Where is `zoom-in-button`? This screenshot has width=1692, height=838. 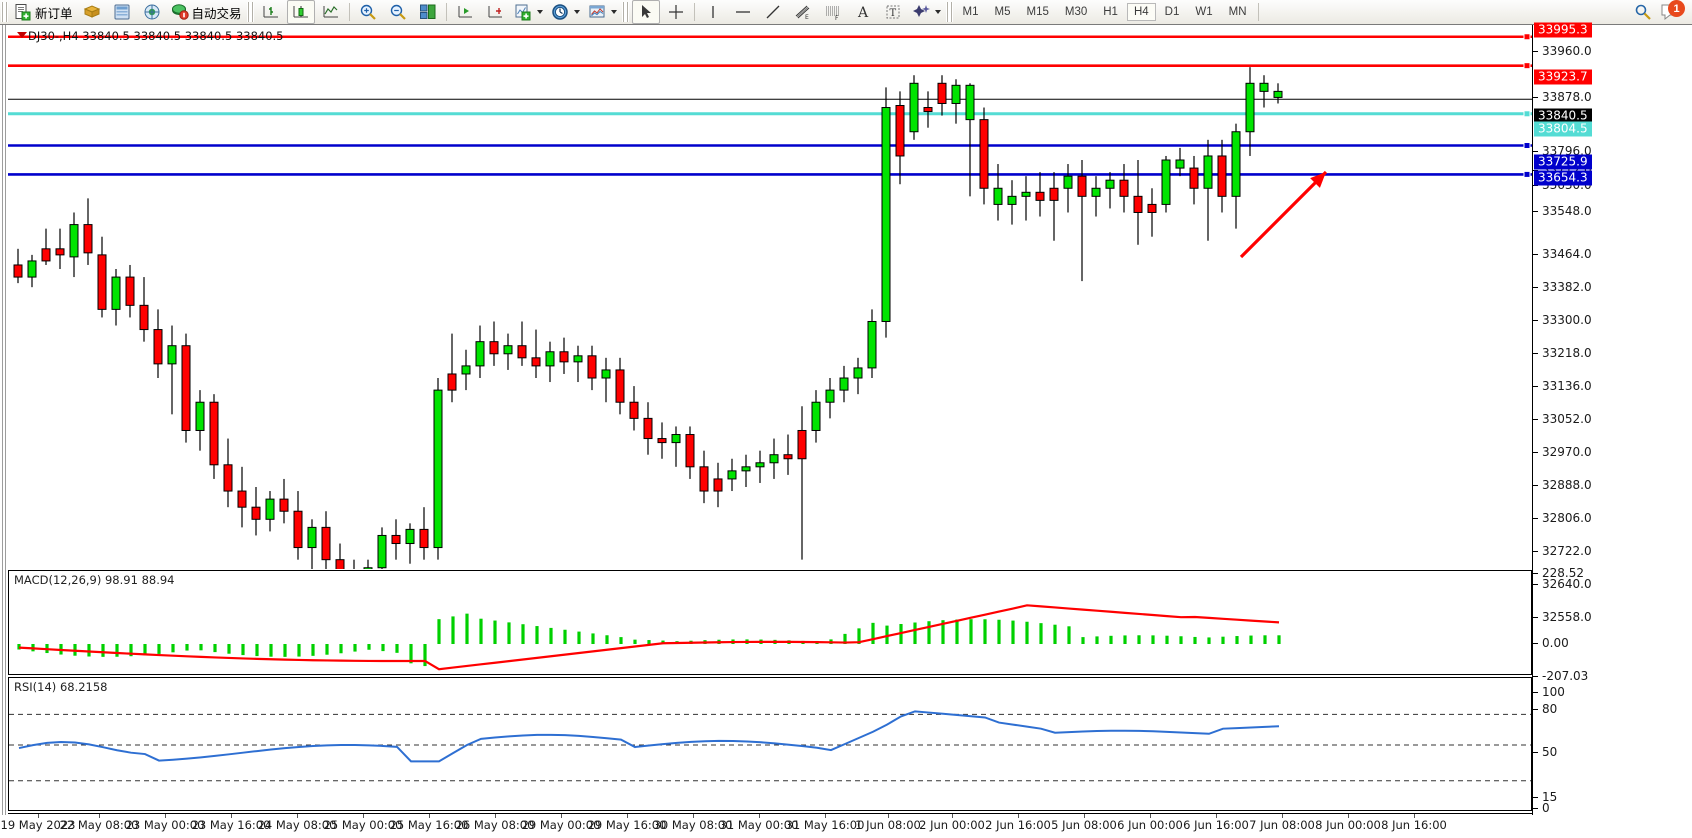 zoom-in-button is located at coordinates (368, 12).